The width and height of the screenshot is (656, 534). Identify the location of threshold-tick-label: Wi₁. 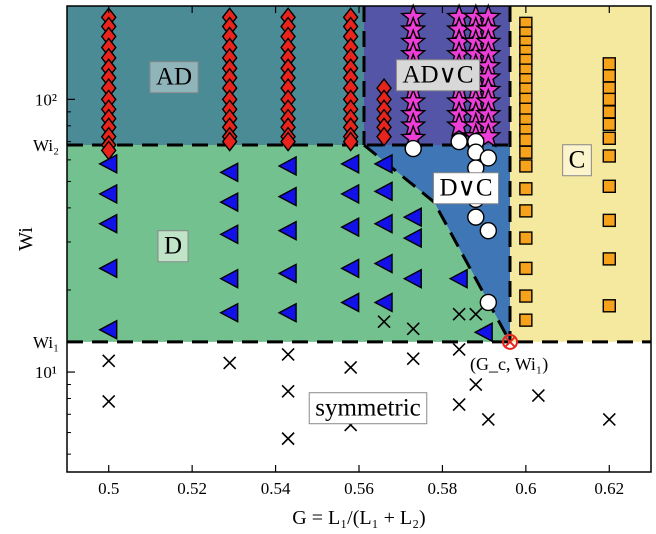
(46, 342).